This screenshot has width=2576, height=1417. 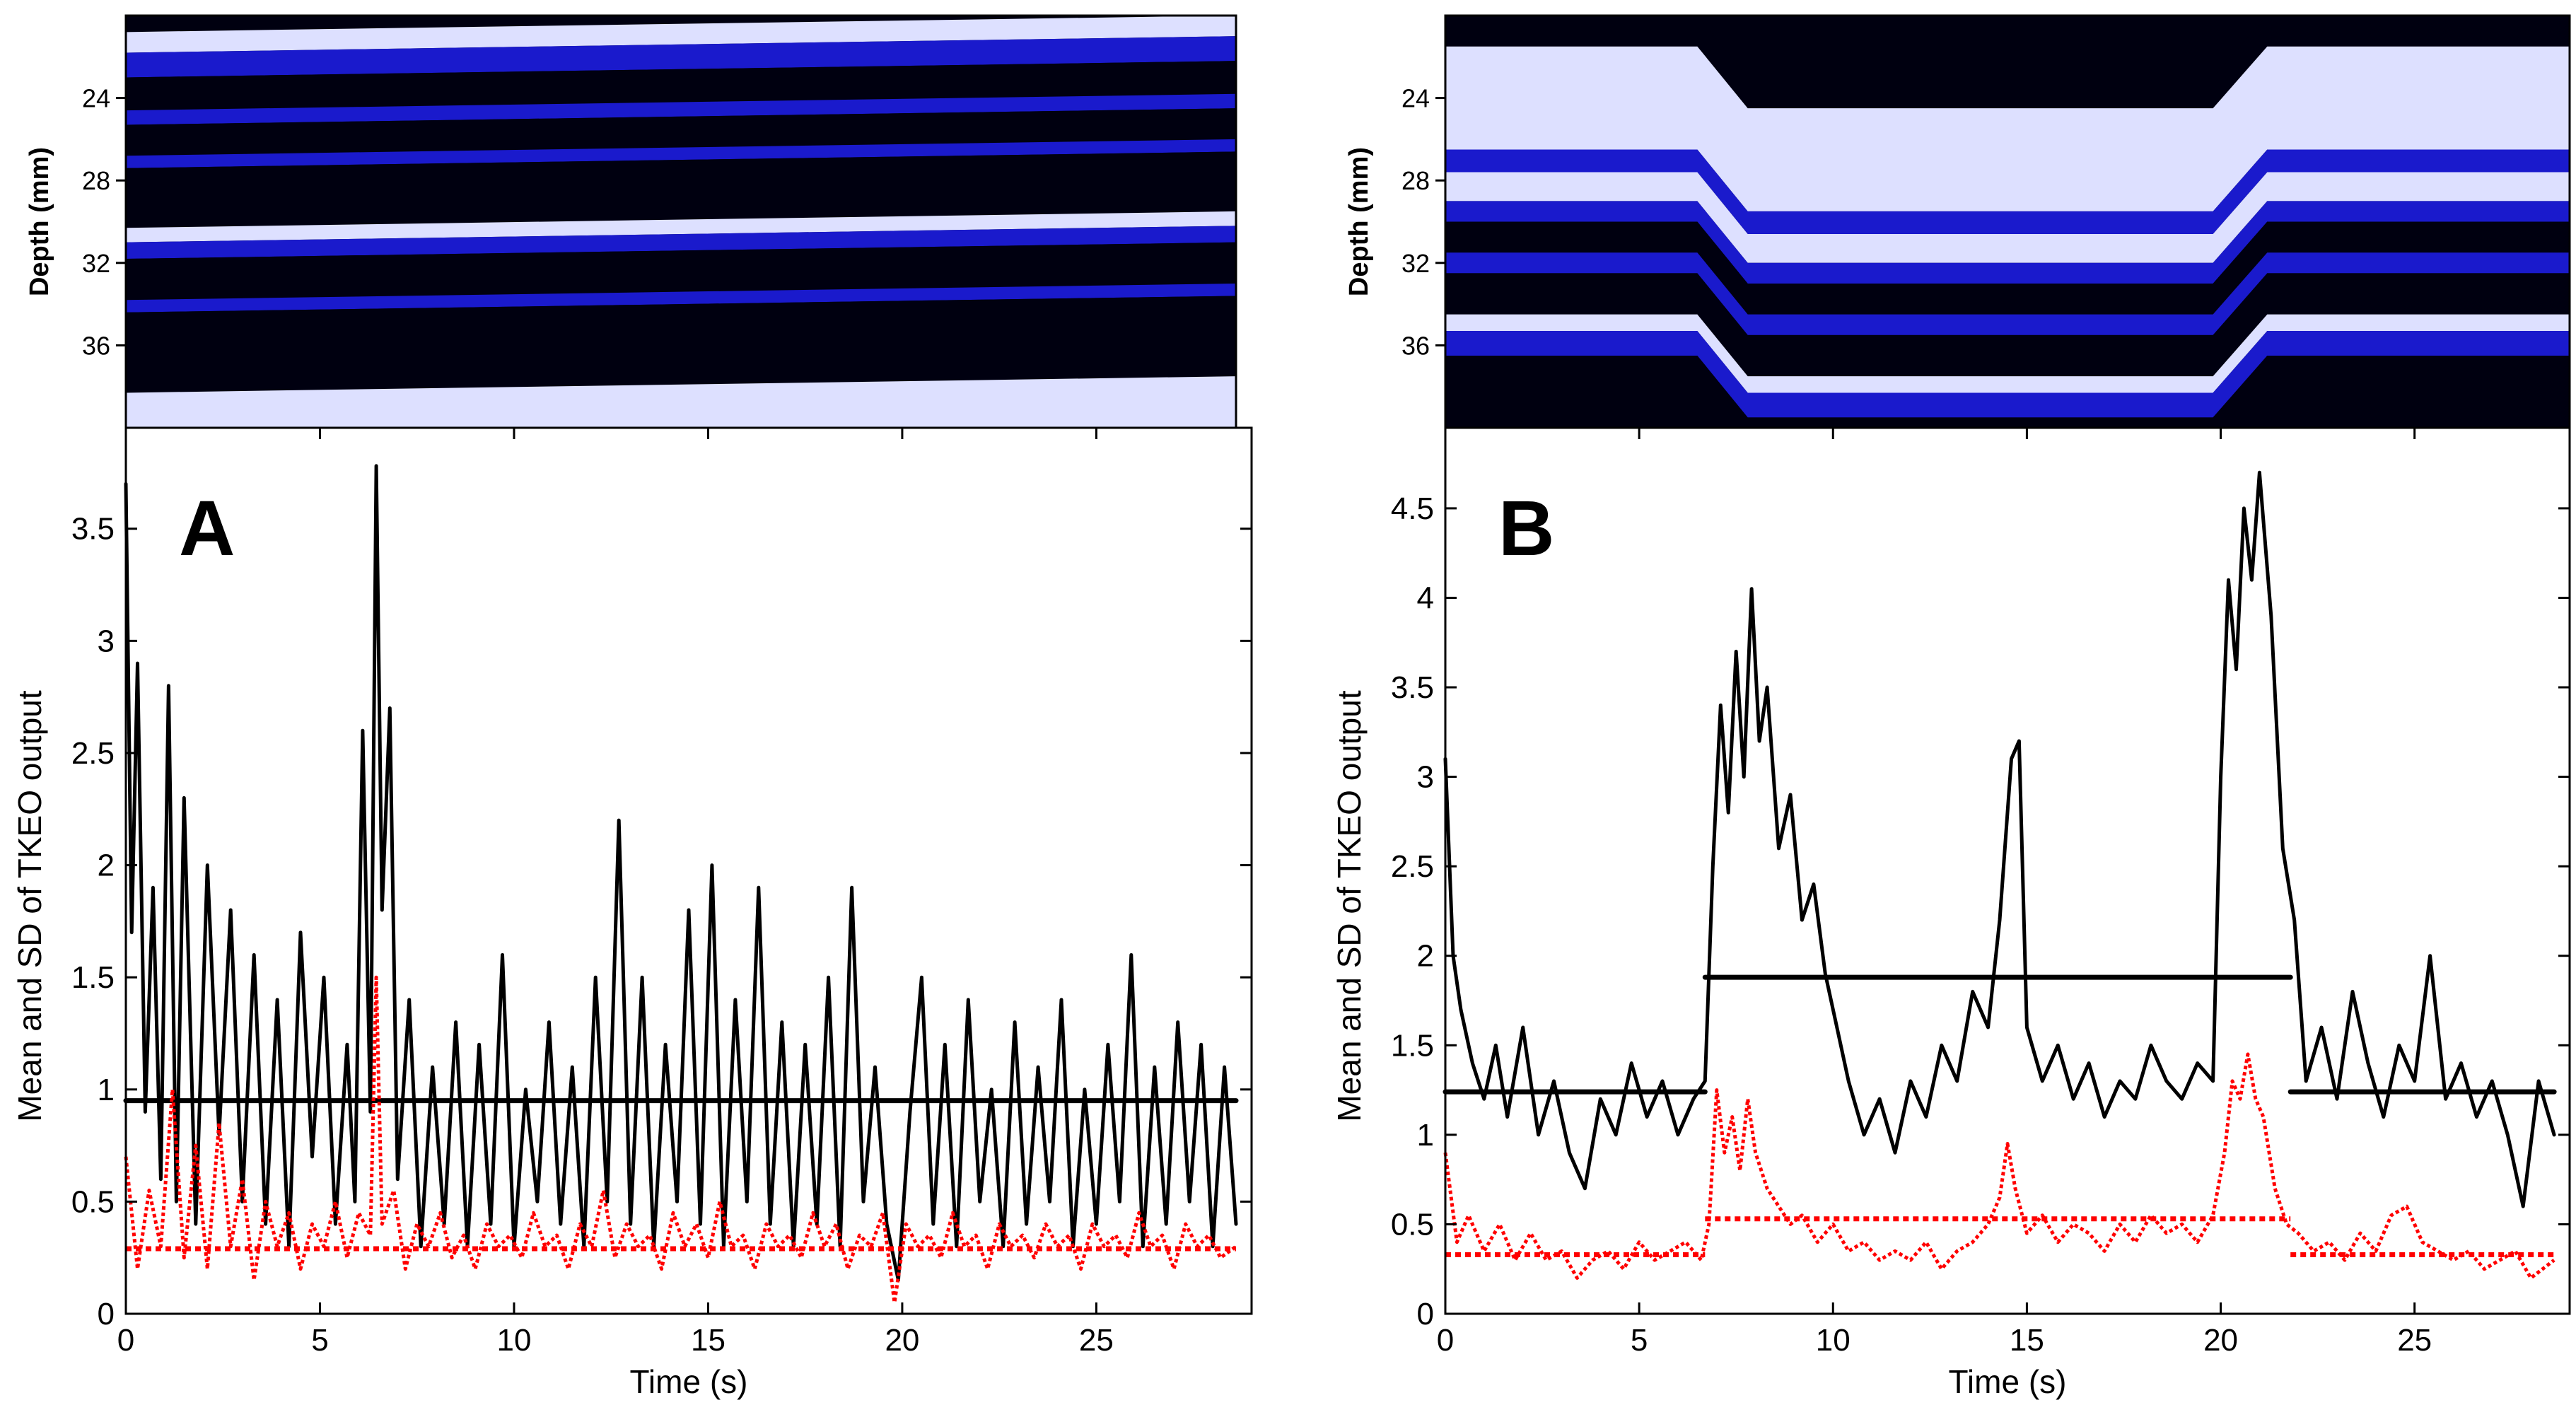 I want to click on panel-b-label: B, so click(x=1526, y=528).